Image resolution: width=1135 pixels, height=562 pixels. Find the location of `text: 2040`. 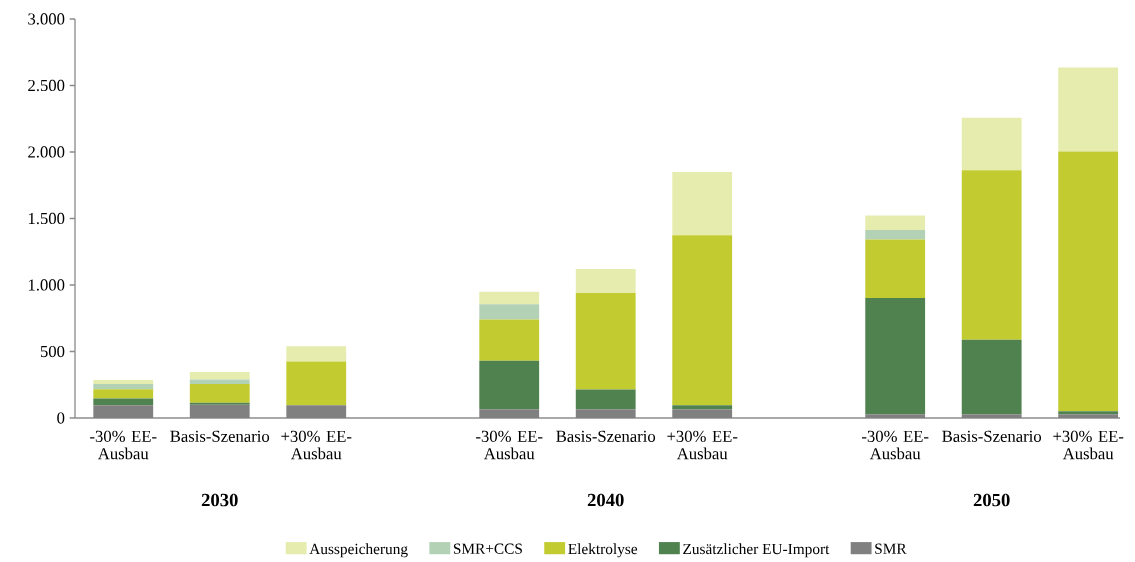

text: 2040 is located at coordinates (605, 500).